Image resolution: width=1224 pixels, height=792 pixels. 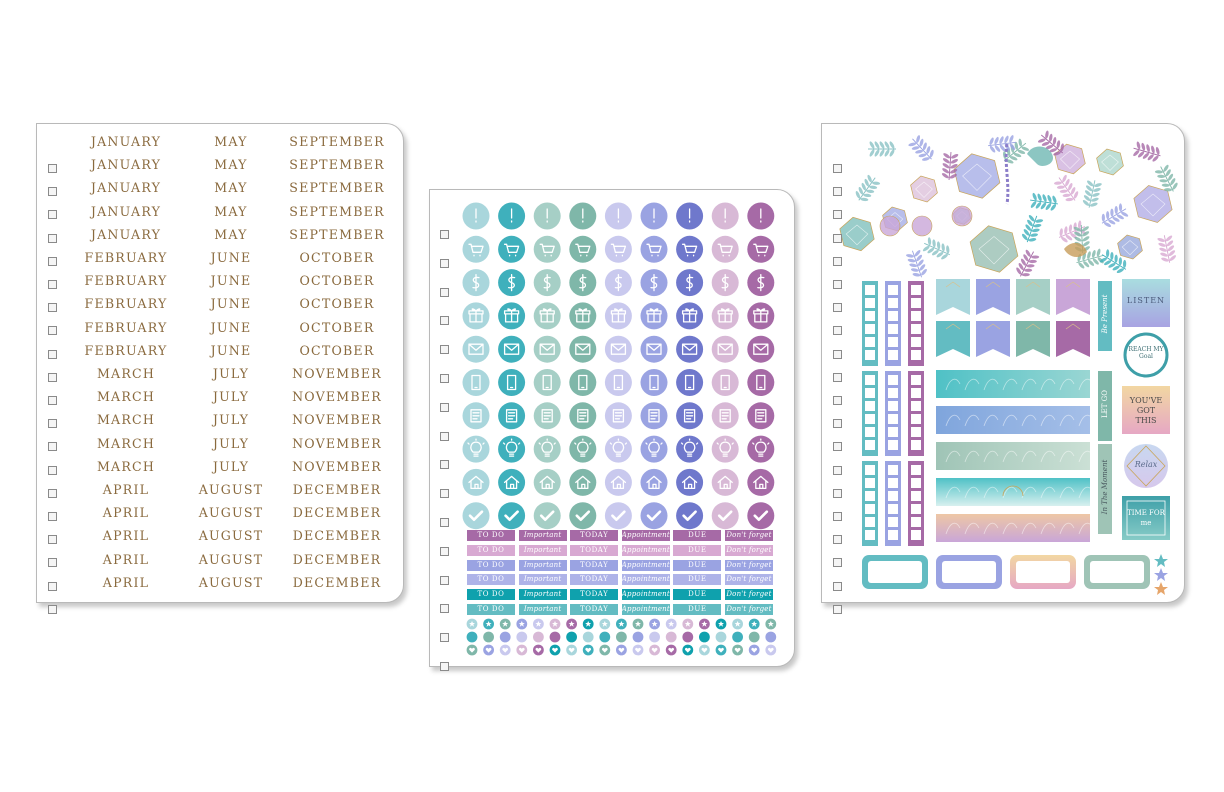 I want to click on dollar-icon-glyph, so click(x=476, y=282).